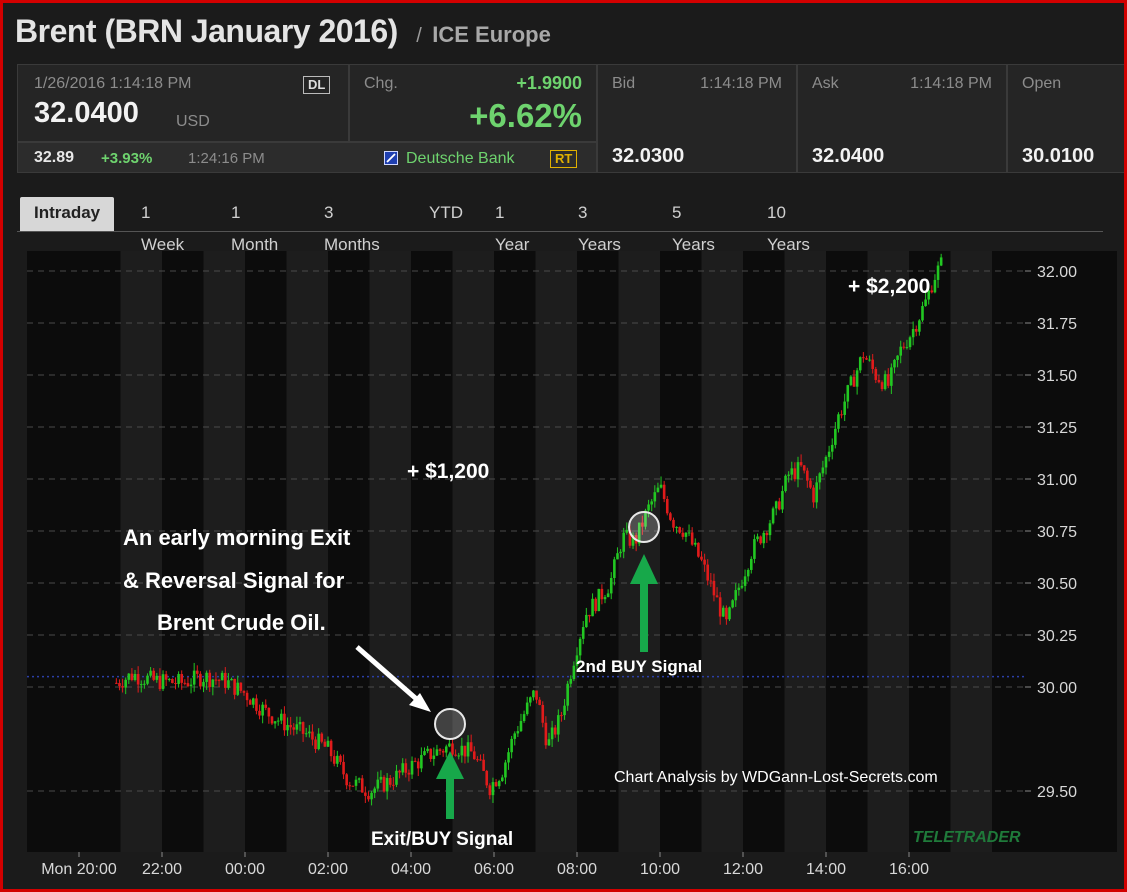 This screenshot has height=892, width=1127. I want to click on bid-value: 32.0300, so click(648, 156).